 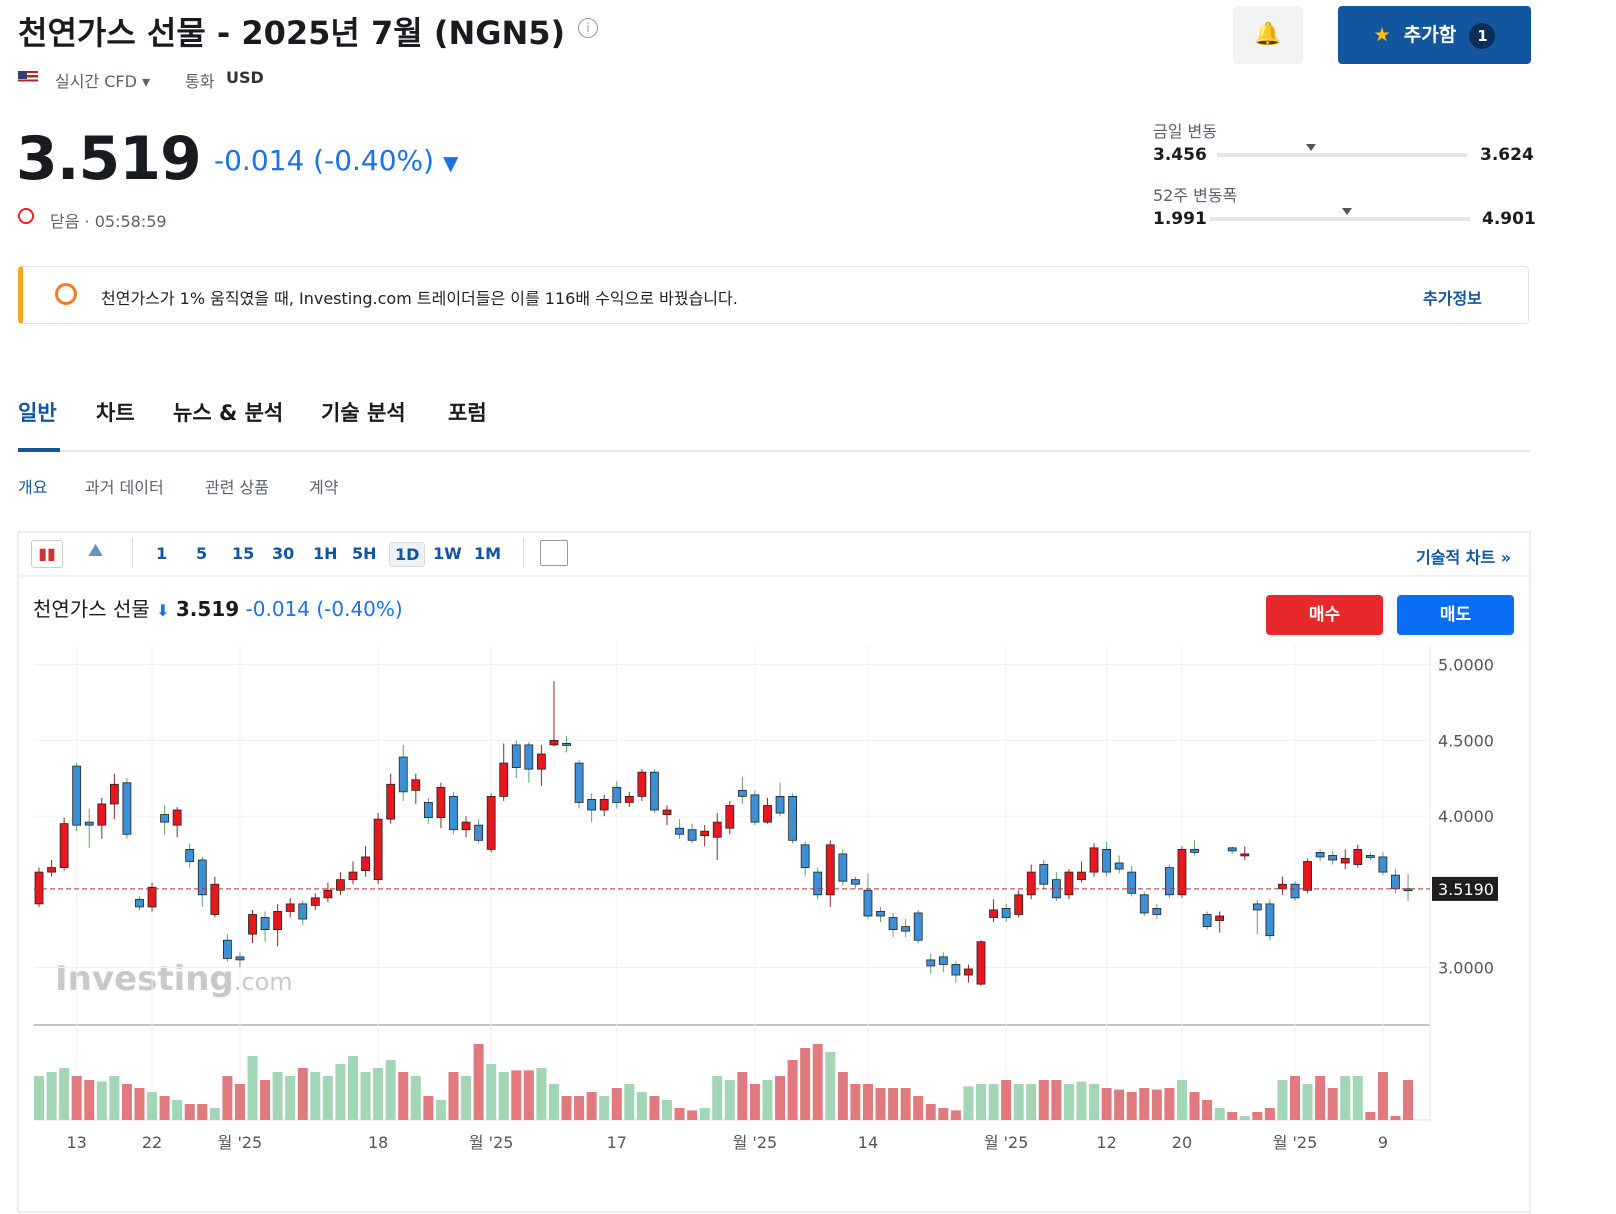 I want to click on market-type: 실시간 CFD ▾, so click(x=103, y=81).